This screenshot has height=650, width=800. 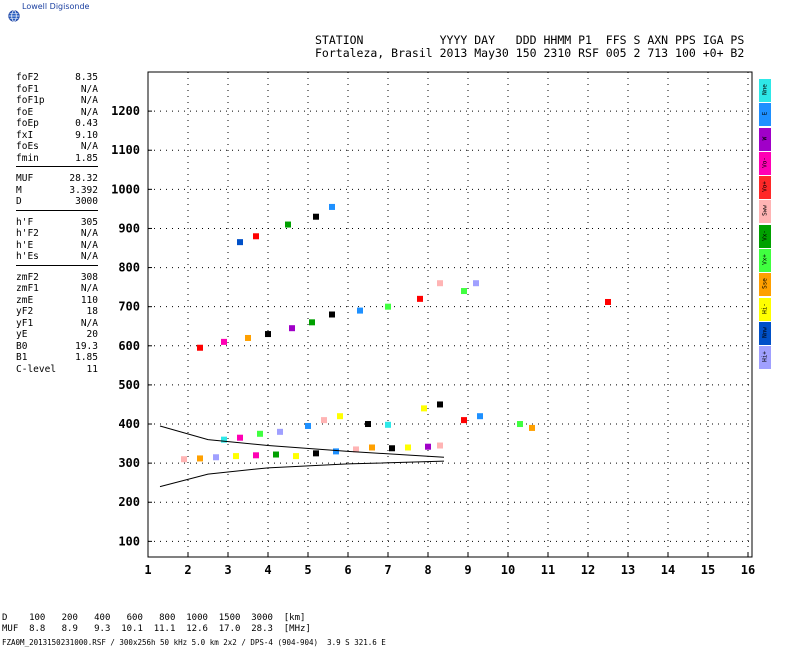 I want to click on param-value: 11, so click(x=92, y=369).